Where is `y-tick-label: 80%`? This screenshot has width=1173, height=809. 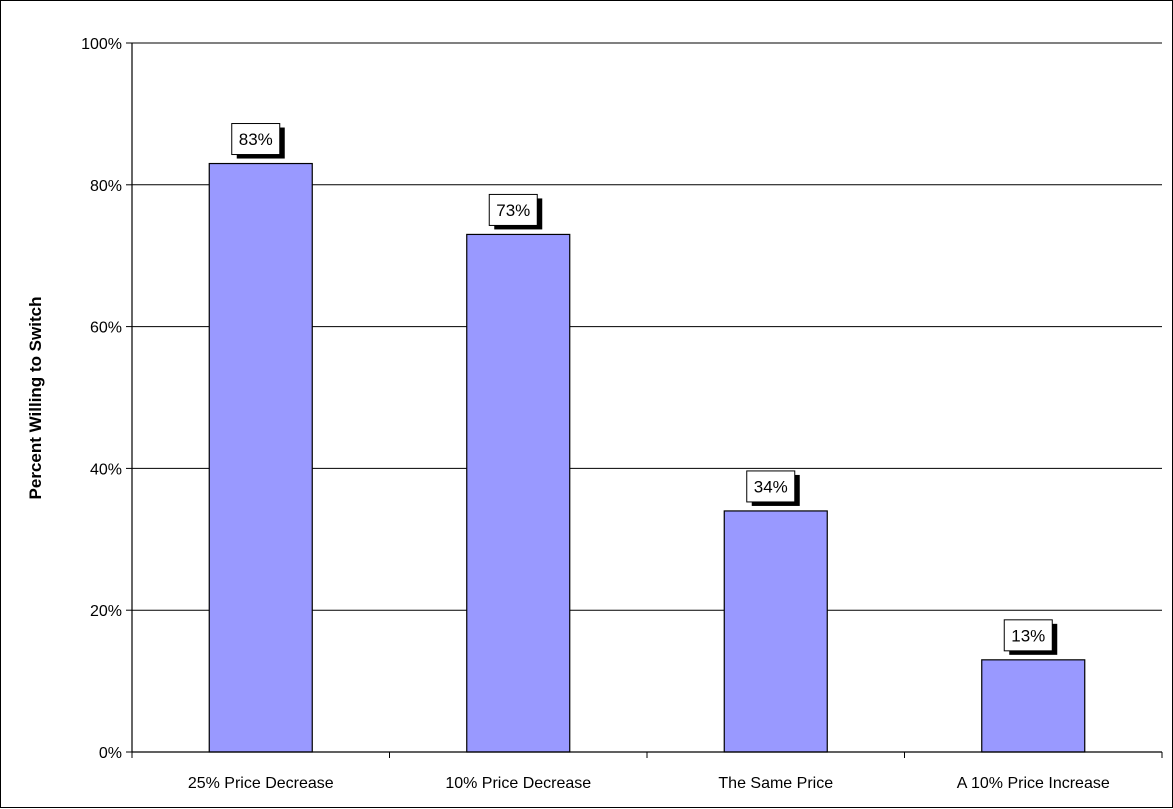 y-tick-label: 80% is located at coordinates (106, 186).